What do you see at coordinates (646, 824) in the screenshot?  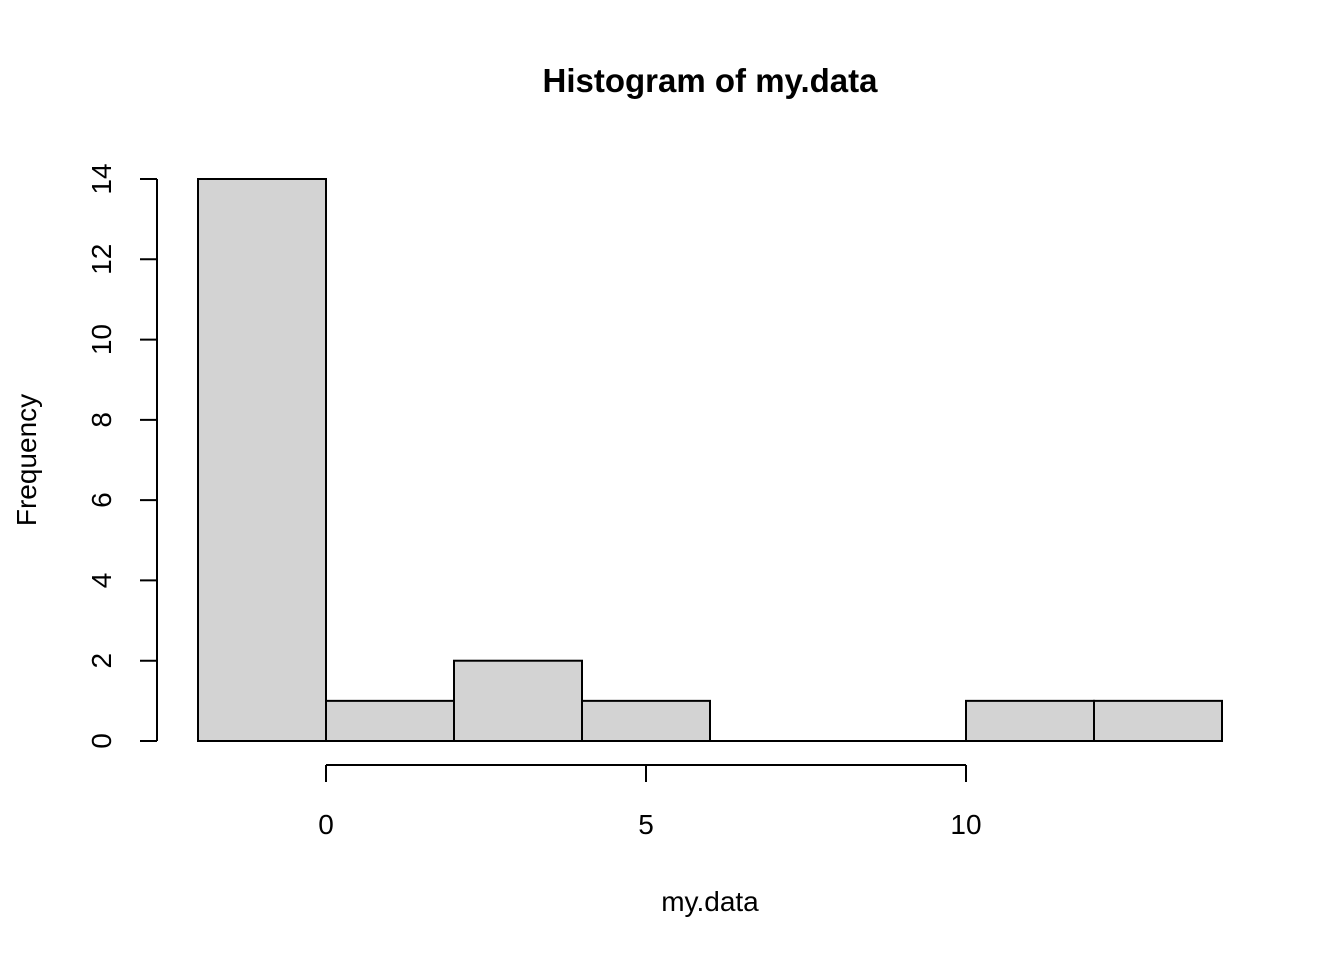 I see `x-tick-label-5: 5` at bounding box center [646, 824].